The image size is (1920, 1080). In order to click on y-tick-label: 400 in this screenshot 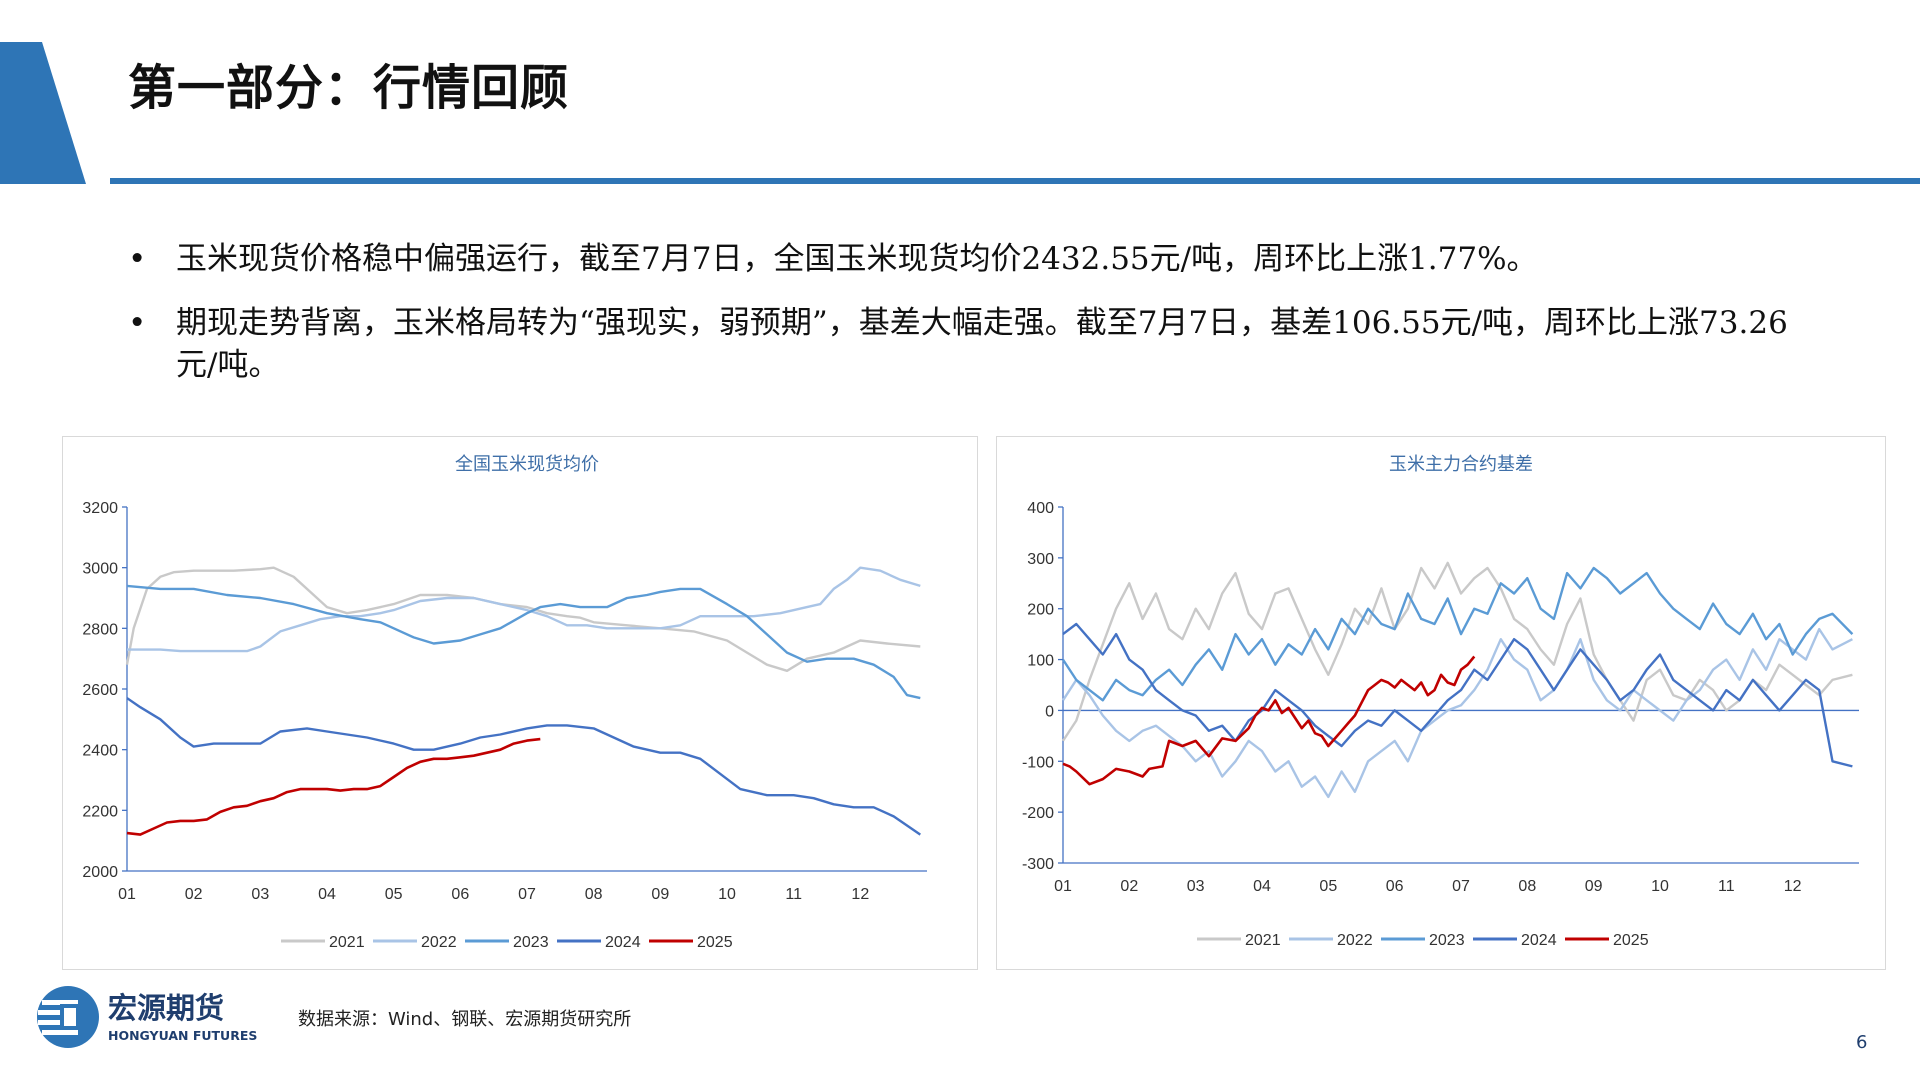, I will do `click(1040, 508)`.